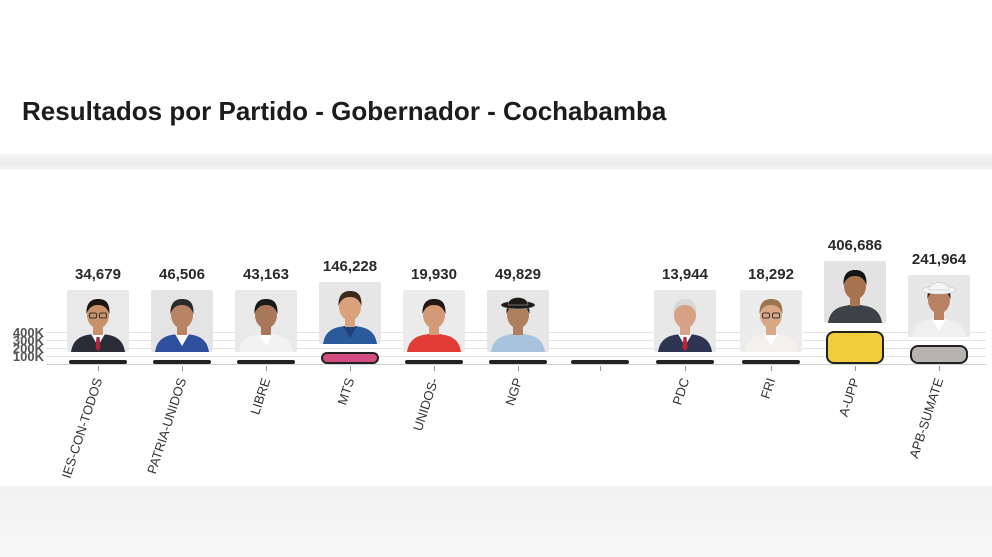  I want to click on x-tick-label: A-UPP, so click(849, 397).